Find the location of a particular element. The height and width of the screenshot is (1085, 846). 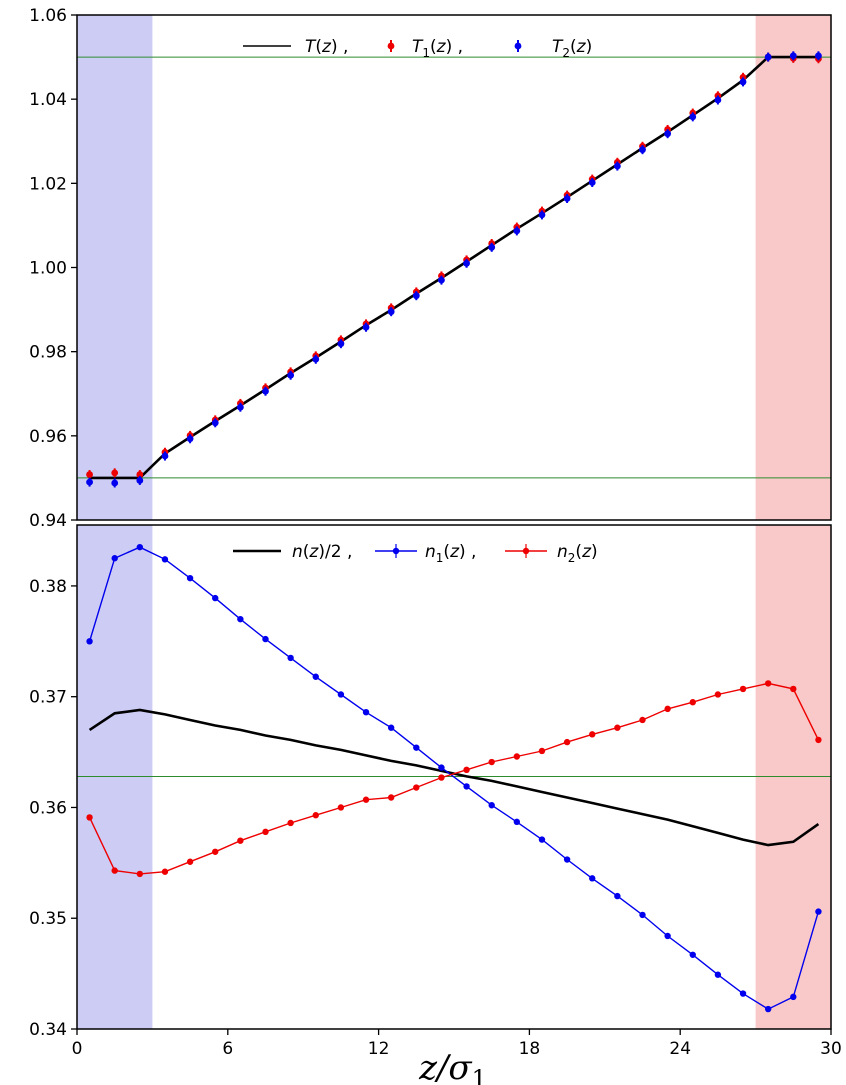

x-tick-label: 18 is located at coordinates (530, 1049).